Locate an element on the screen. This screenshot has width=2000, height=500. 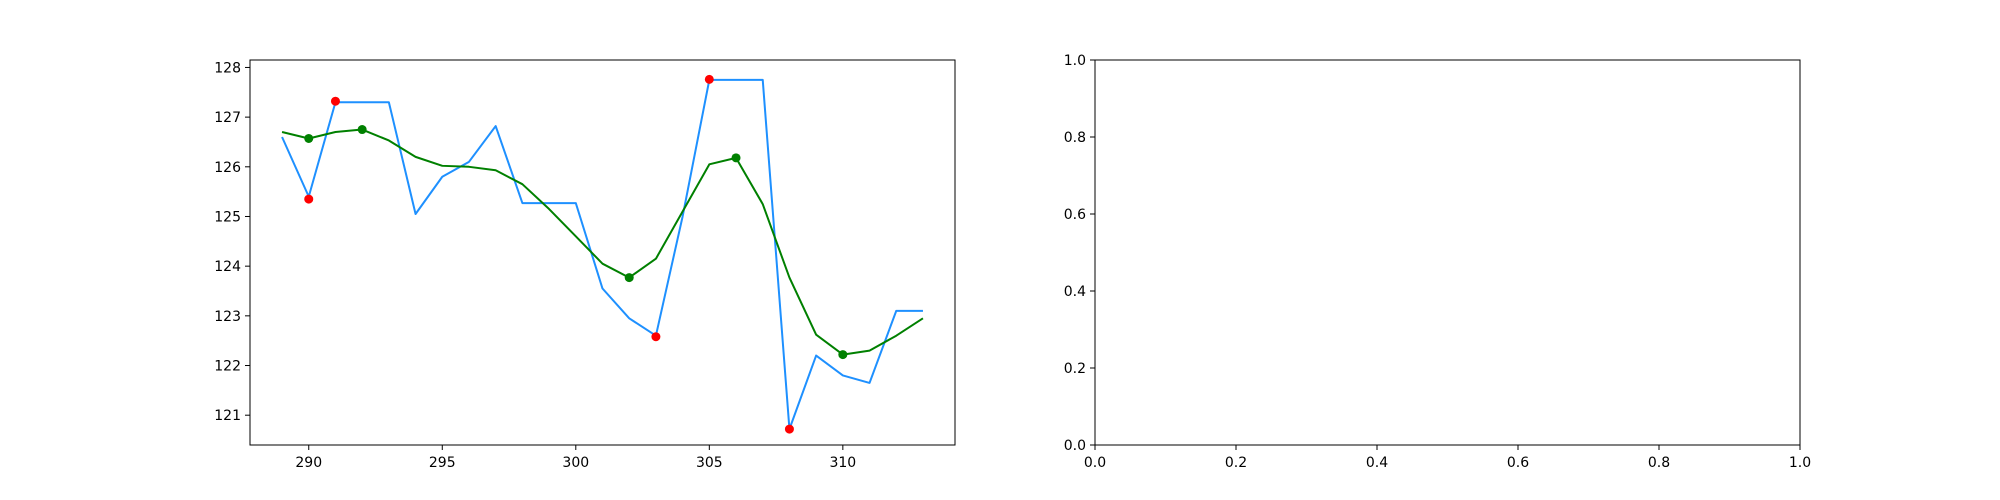
y-tick-label: 0.0 is located at coordinates (1075, 446).